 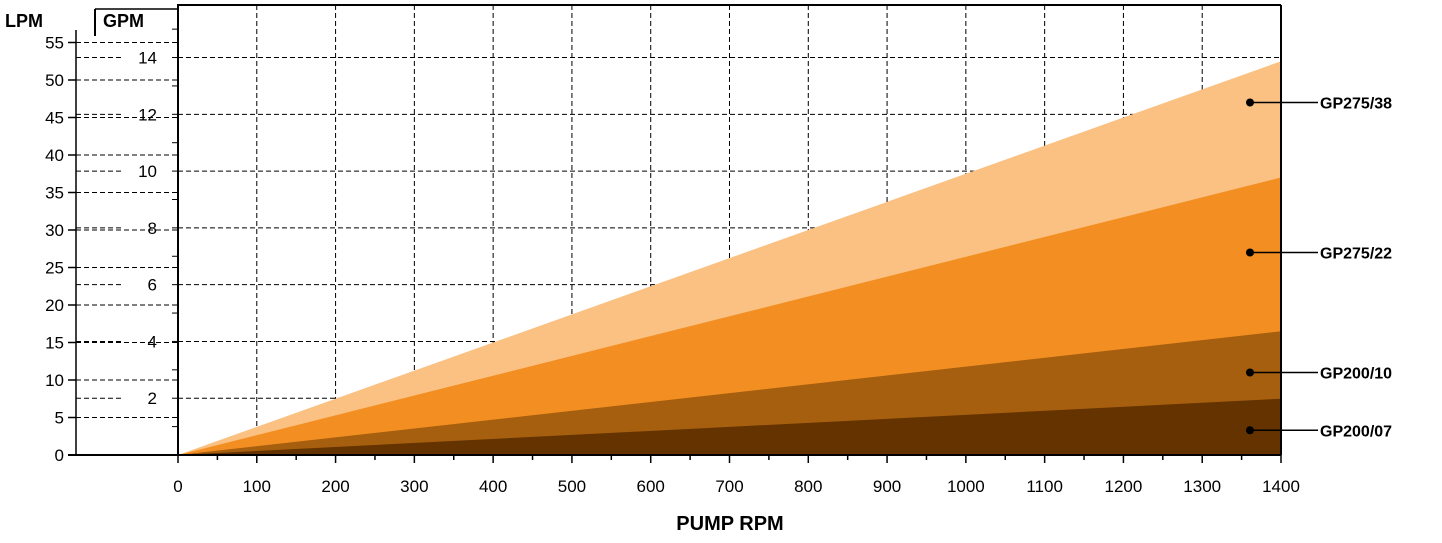 What do you see at coordinates (147, 171) in the screenshot?
I see `gpm-tick-label: 10` at bounding box center [147, 171].